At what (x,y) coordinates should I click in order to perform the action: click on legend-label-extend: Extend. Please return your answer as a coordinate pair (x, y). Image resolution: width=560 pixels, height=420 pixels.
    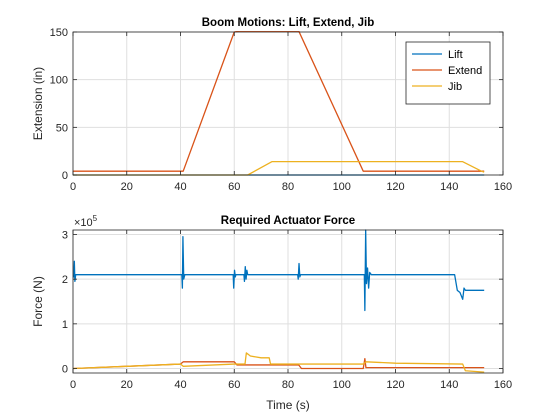
    Looking at the image, I should click on (465, 71).